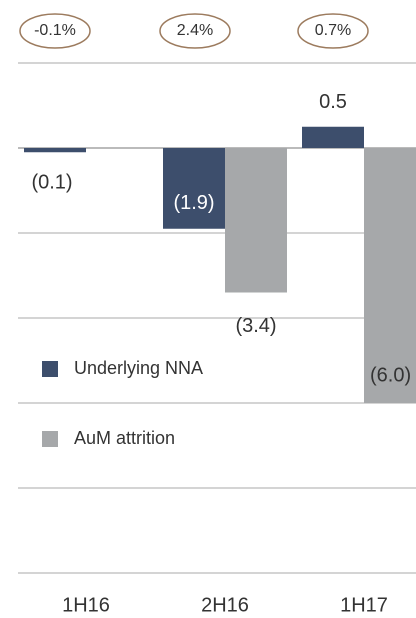  What do you see at coordinates (364, 605) in the screenshot?
I see `x-tick-label: 1H17` at bounding box center [364, 605].